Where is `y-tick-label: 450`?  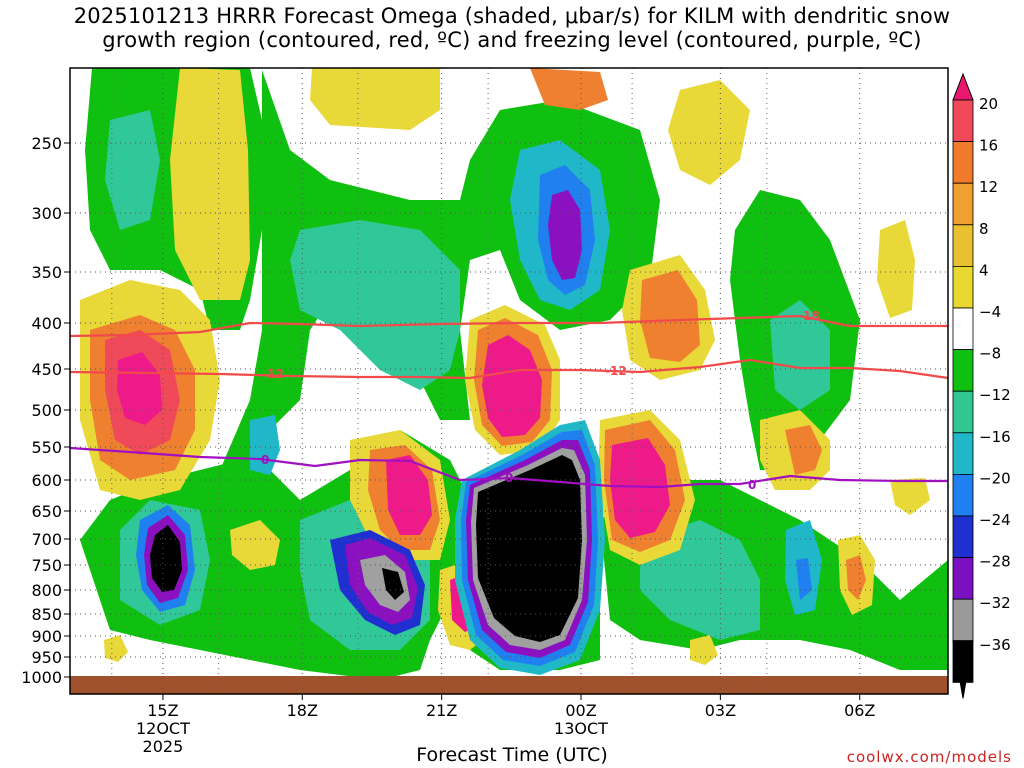
y-tick-label: 450 is located at coordinates (46, 369).